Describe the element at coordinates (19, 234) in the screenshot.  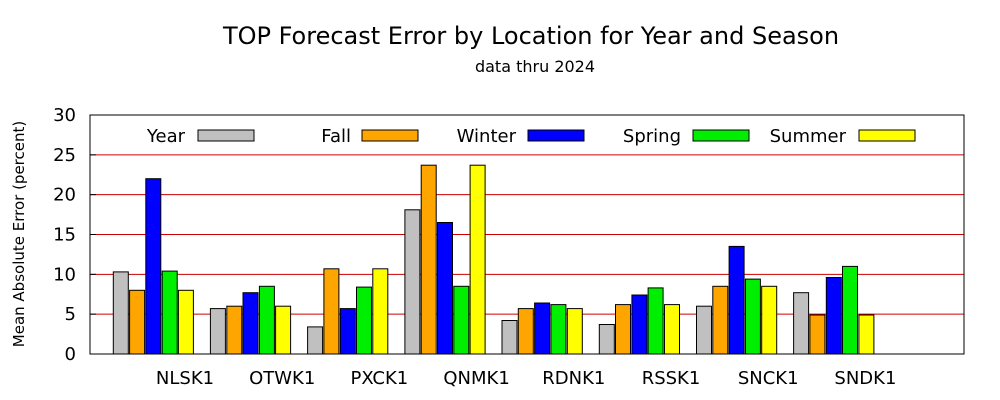
I see `y-axis-label: Mean Absolute Error (percent)` at that location.